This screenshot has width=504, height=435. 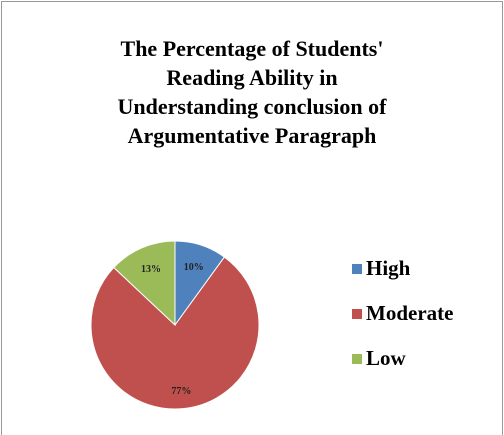 I want to click on legend-label: Low, so click(x=386, y=358).